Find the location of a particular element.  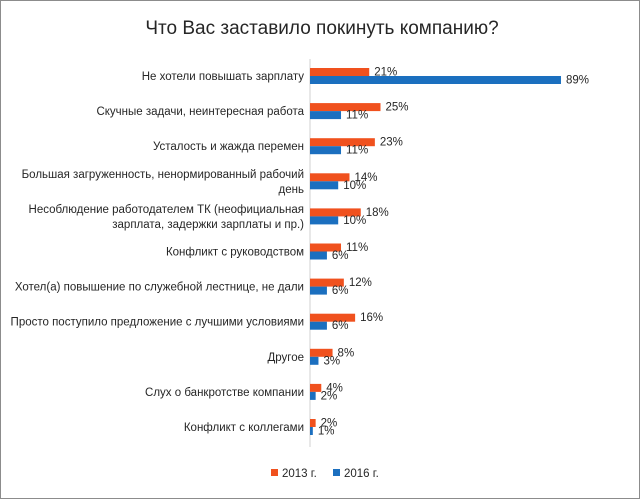

data-label: 4% is located at coordinates (334, 388).